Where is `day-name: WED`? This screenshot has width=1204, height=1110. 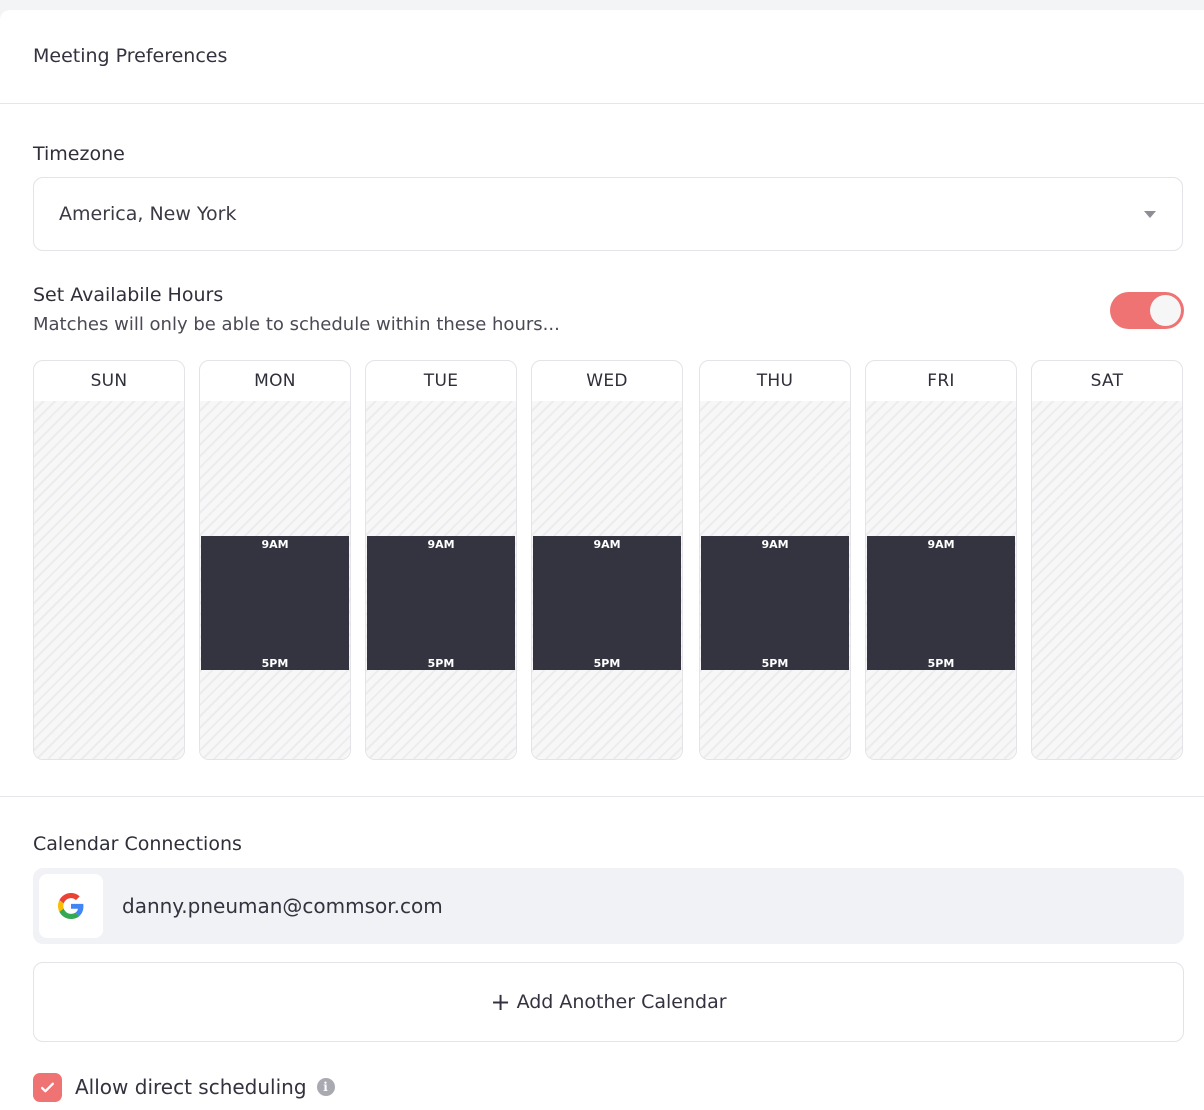 day-name: WED is located at coordinates (607, 381).